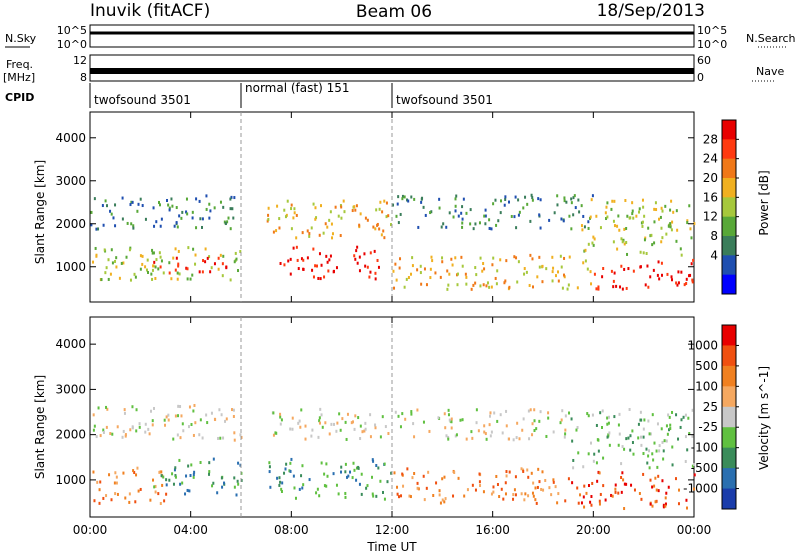 The width and height of the screenshot is (800, 554). What do you see at coordinates (729, 499) in the screenshot?
I see `colorbar-segment` at bounding box center [729, 499].